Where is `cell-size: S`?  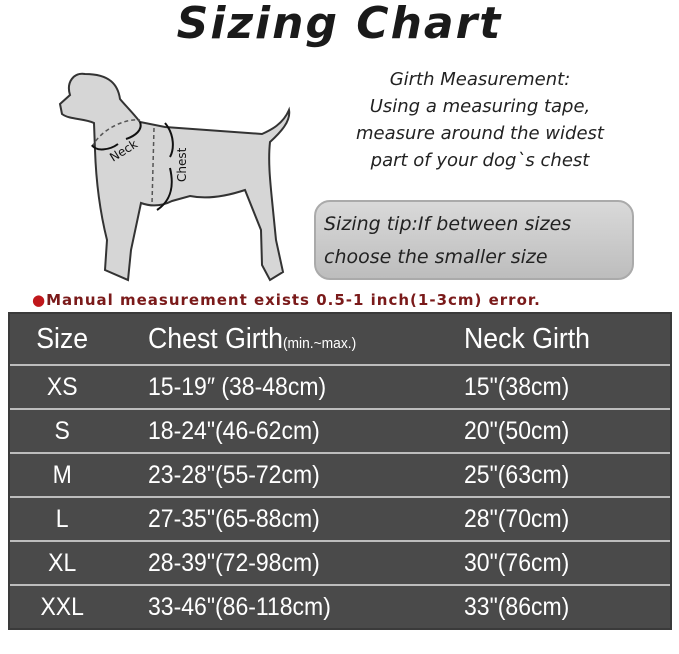 cell-size: S is located at coordinates (62, 430).